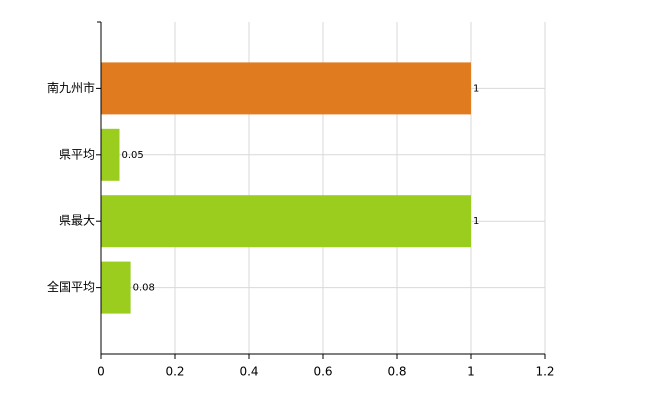 The image size is (650, 400). What do you see at coordinates (71, 286) in the screenshot?
I see `y-tick-label: 全国平均` at bounding box center [71, 286].